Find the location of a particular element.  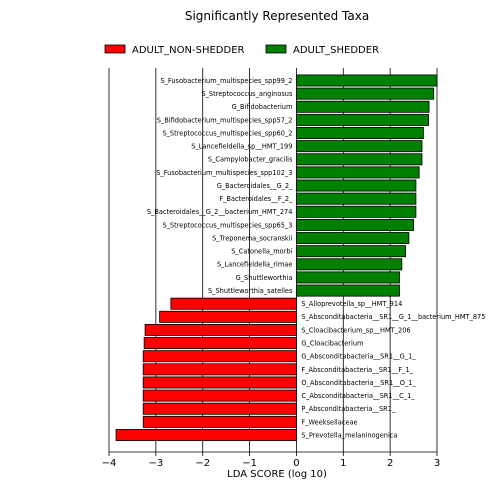

bar-label-3: S_Bifidobacterium_multispecies_spp57_2 is located at coordinates (225, 120).